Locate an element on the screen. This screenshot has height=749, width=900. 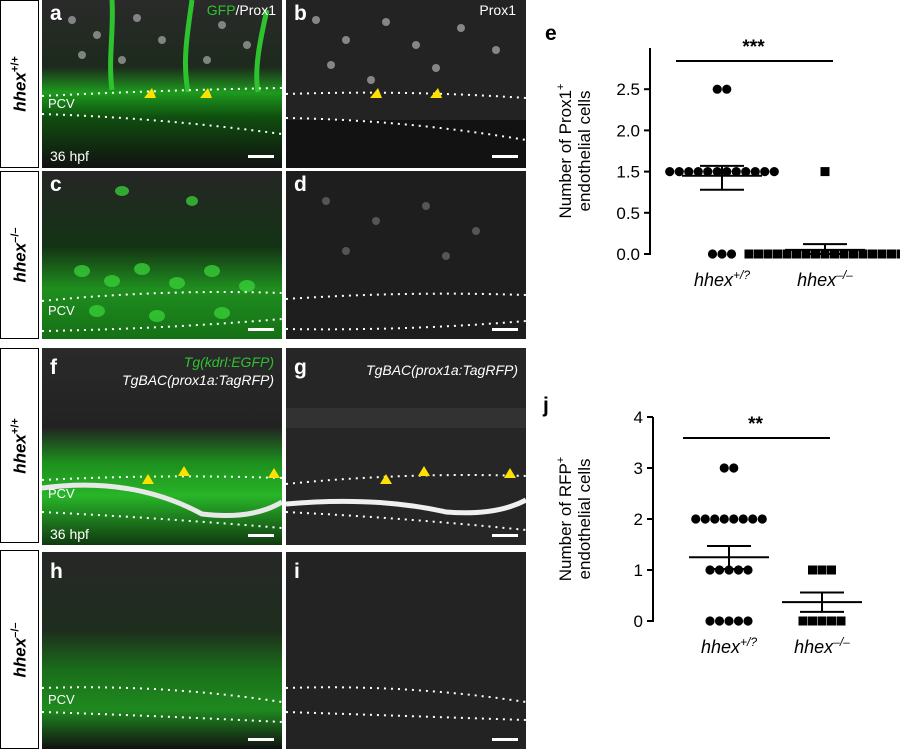
significance-stars: ** is located at coordinates (755, 424).